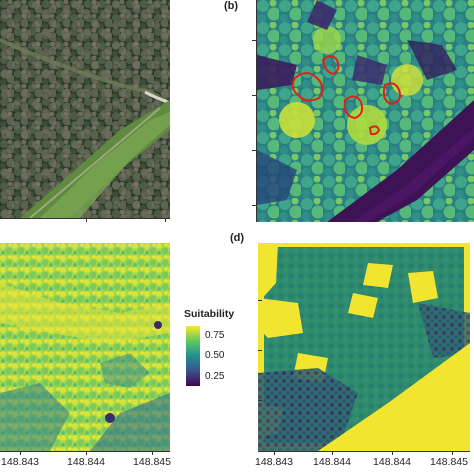 The image size is (474, 474). What do you see at coordinates (364, 451) in the screenshot?
I see `panel-d-axis-line` at bounding box center [364, 451].